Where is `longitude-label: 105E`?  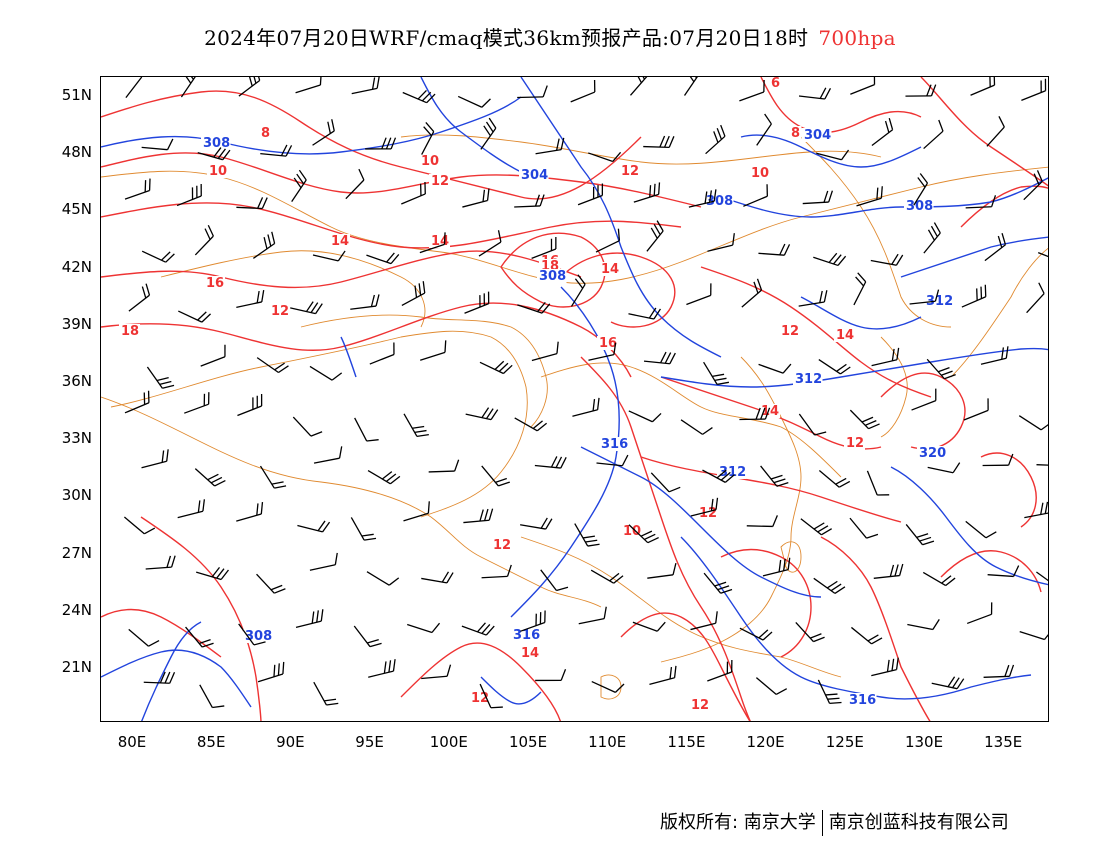 longitude-label: 105E is located at coordinates (528, 742).